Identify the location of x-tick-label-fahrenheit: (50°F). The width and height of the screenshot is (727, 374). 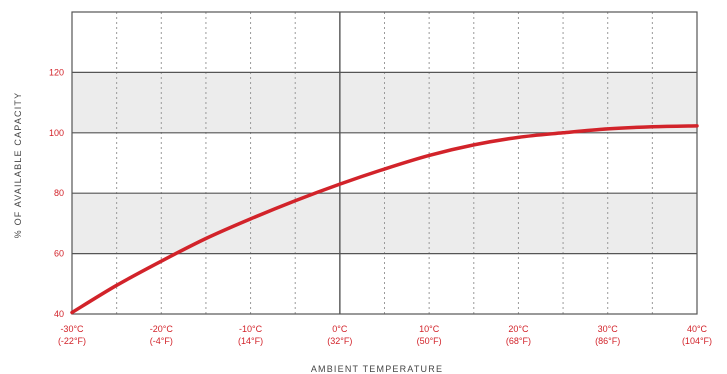
(429, 341).